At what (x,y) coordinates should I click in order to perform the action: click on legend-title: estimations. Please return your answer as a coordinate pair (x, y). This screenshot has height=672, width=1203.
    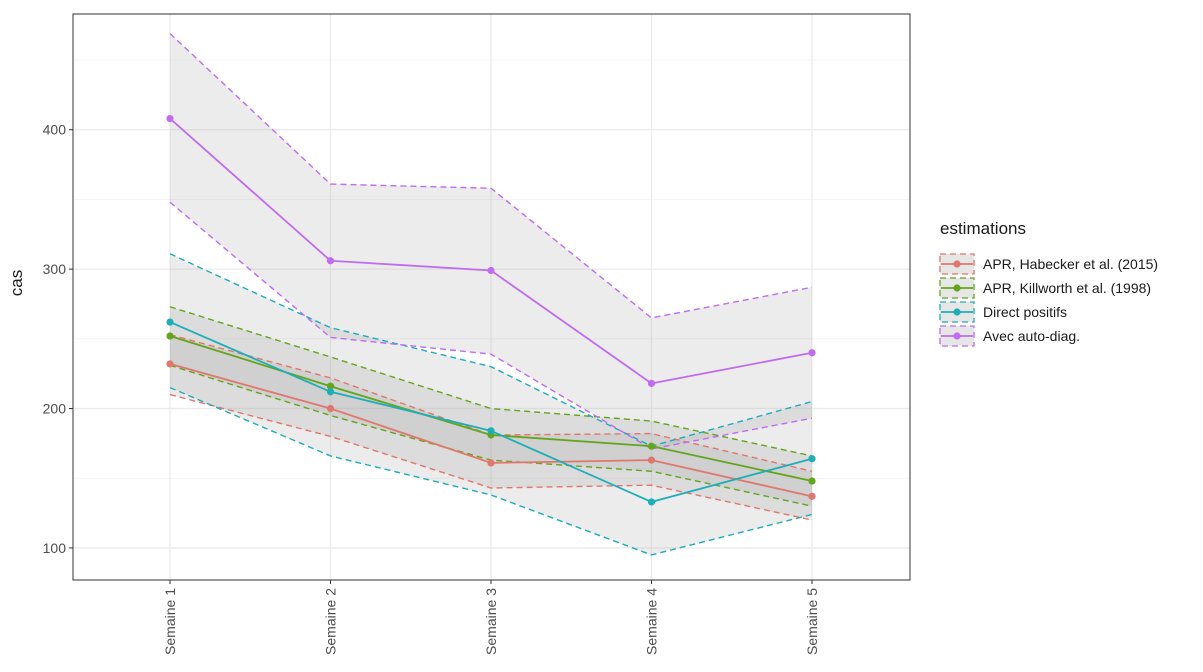
    Looking at the image, I should click on (983, 228).